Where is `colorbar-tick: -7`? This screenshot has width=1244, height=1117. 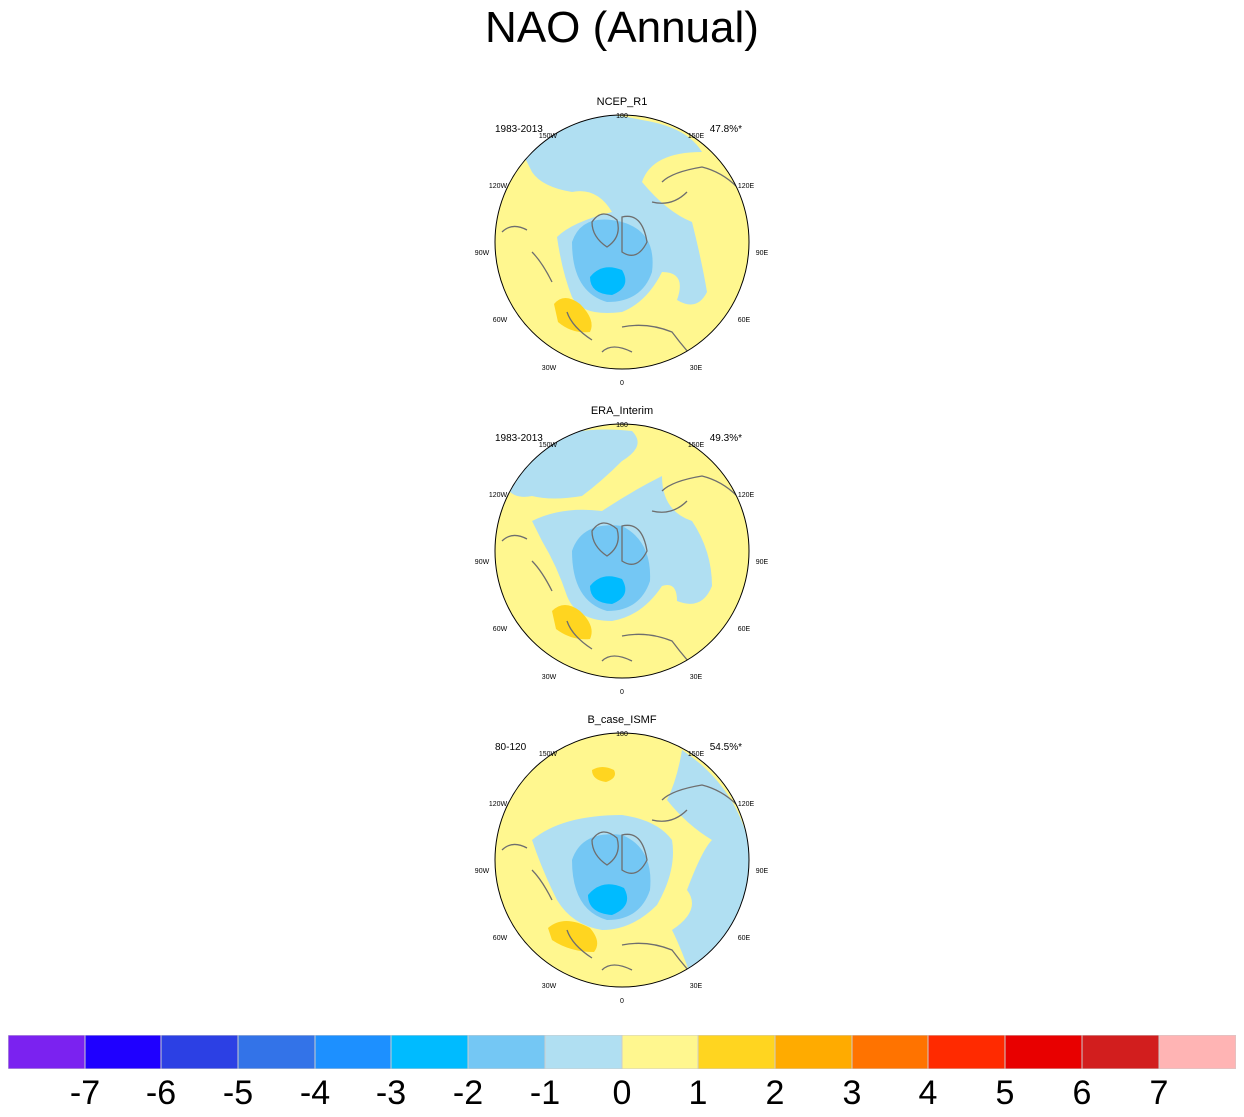
colorbar-tick: -7 is located at coordinates (85, 1093).